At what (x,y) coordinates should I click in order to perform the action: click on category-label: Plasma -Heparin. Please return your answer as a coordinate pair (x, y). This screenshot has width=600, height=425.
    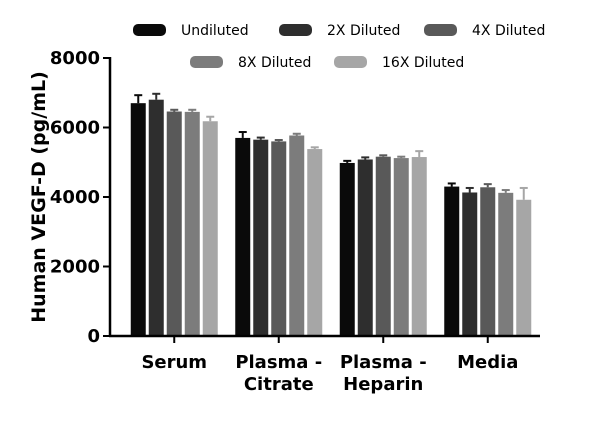
    Looking at the image, I should click on (383, 373).